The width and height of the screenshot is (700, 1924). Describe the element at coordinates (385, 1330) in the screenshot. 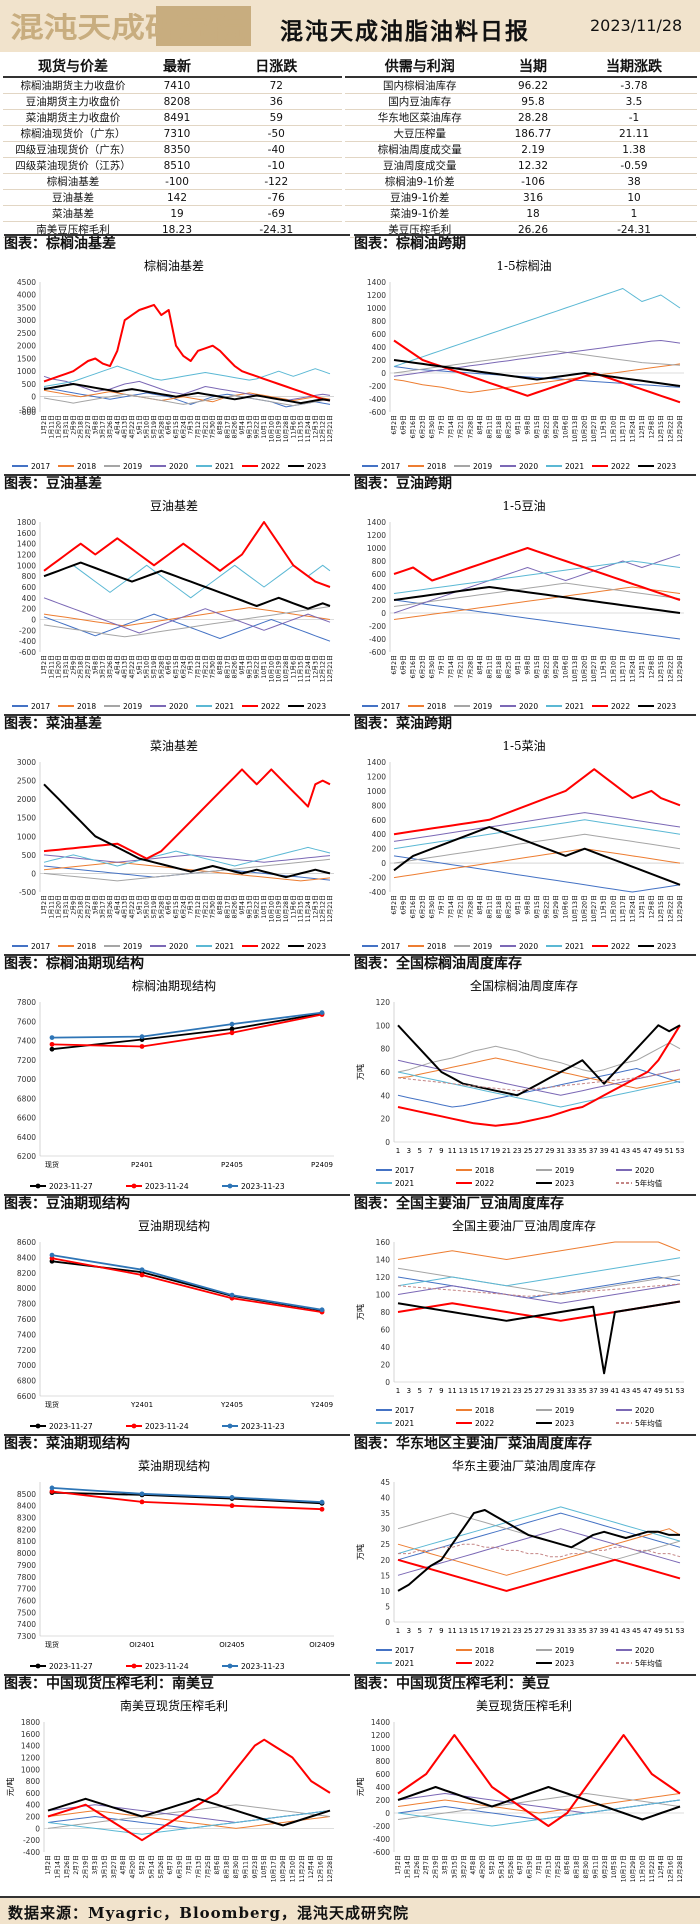

I see `y-tick-label: 60` at that location.